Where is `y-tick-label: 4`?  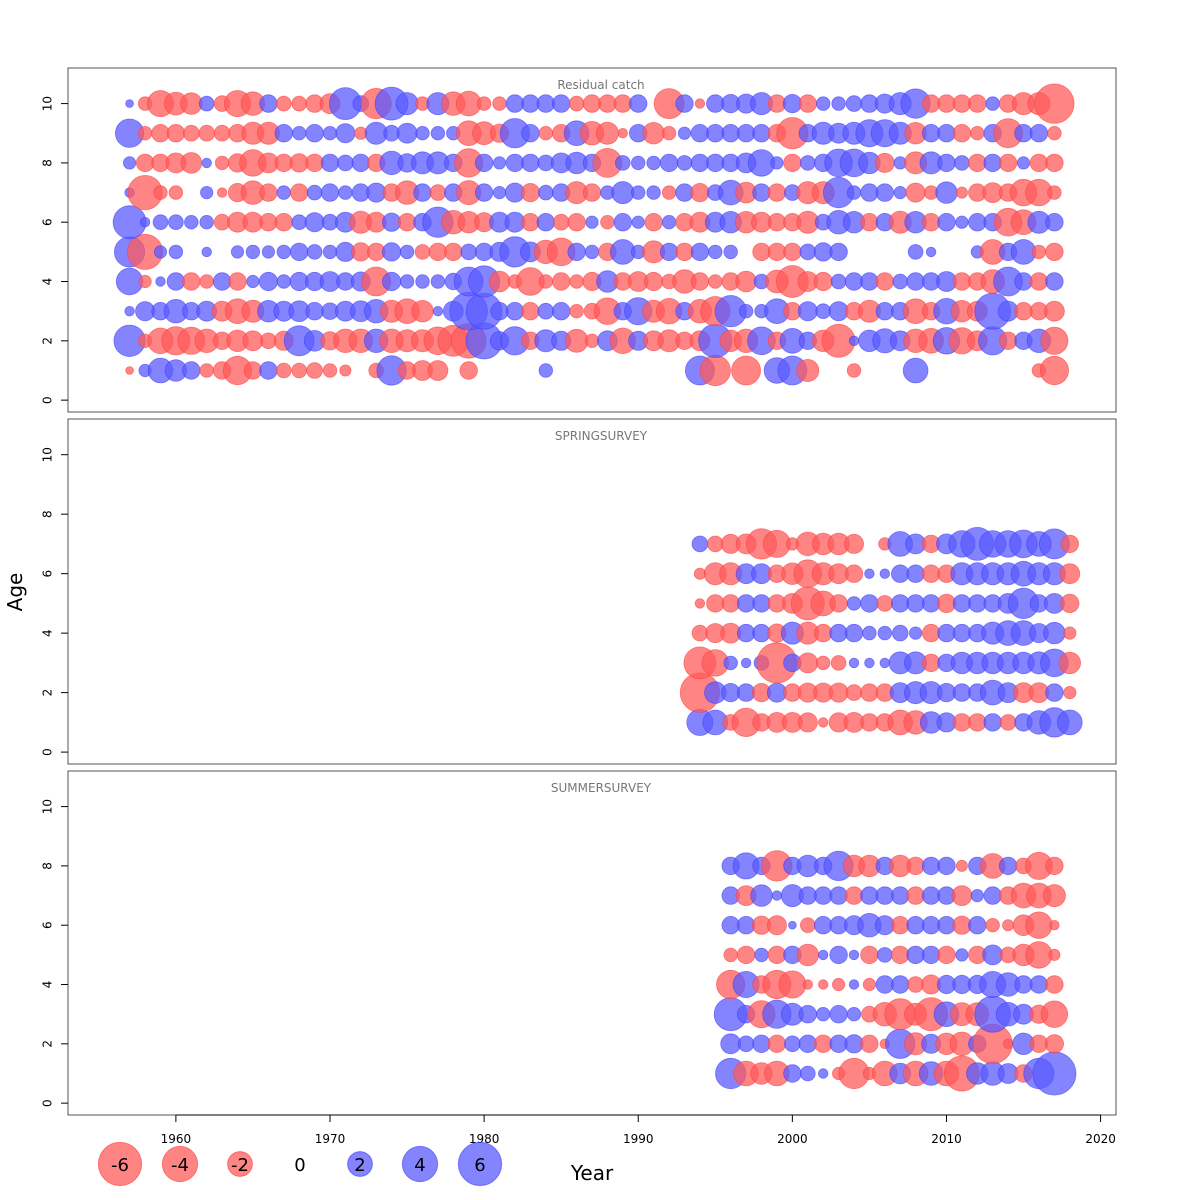
y-tick-label: 4 is located at coordinates (48, 282).